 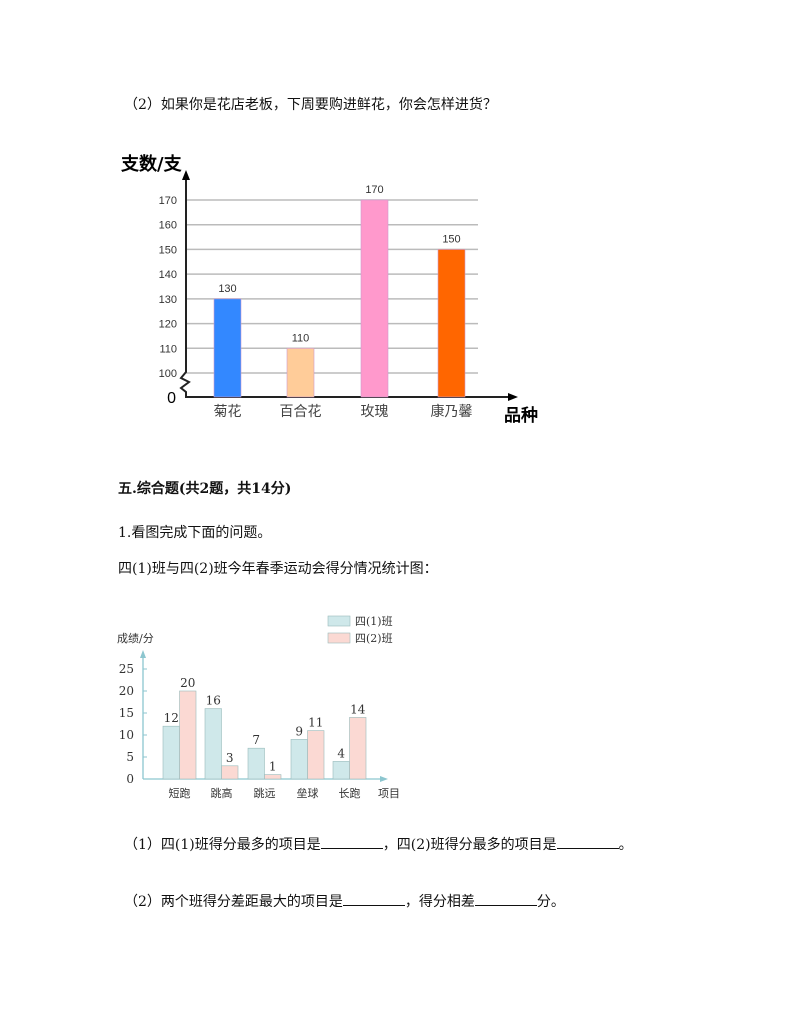 What do you see at coordinates (521, 415) in the screenshot?
I see `x-axis-title: 品种` at bounding box center [521, 415].